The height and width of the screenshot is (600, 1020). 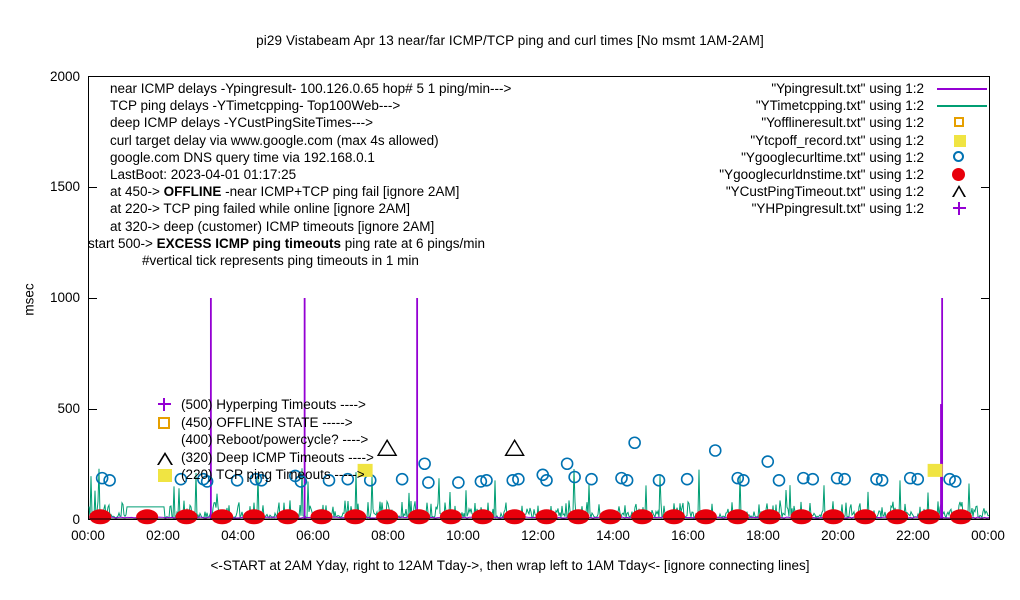 I want to click on annotation-line: deep ICMP delays -YCustPingSiteTimes--->, so click(x=241, y=123).